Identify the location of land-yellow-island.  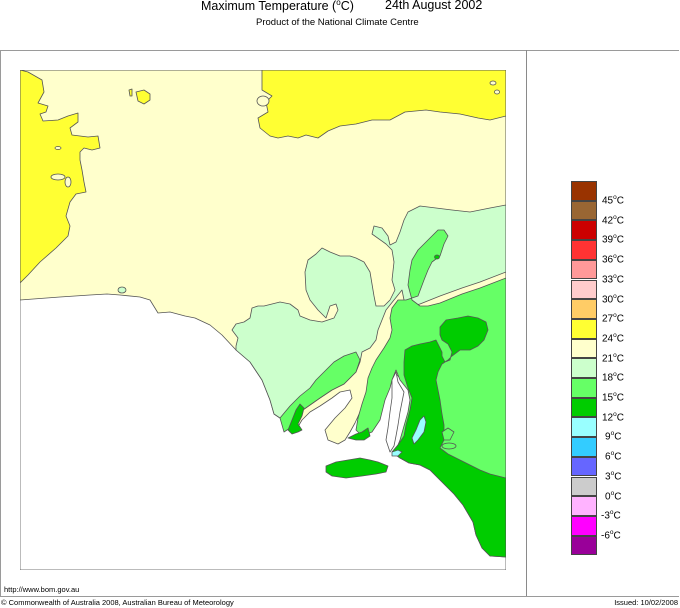
(143, 97).